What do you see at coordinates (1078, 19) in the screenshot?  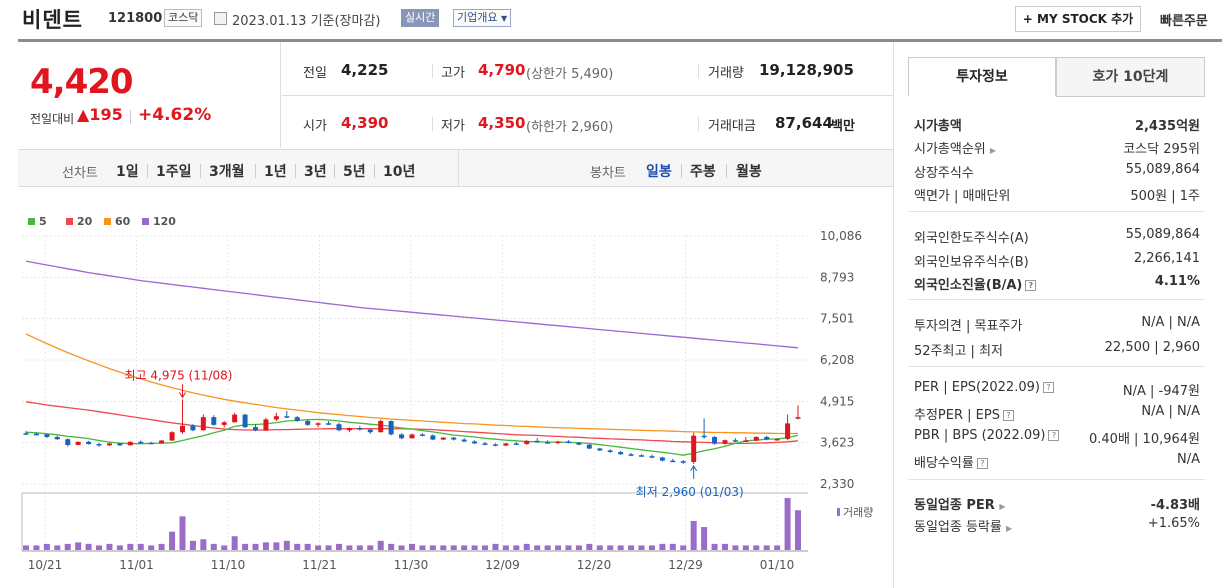 I see `add-mystock-button: + MY STOCK 추가` at bounding box center [1078, 19].